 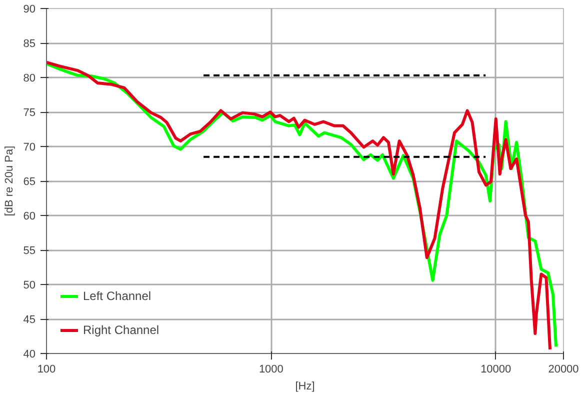 I want to click on y-tick-label: 45, so click(x=29, y=320).